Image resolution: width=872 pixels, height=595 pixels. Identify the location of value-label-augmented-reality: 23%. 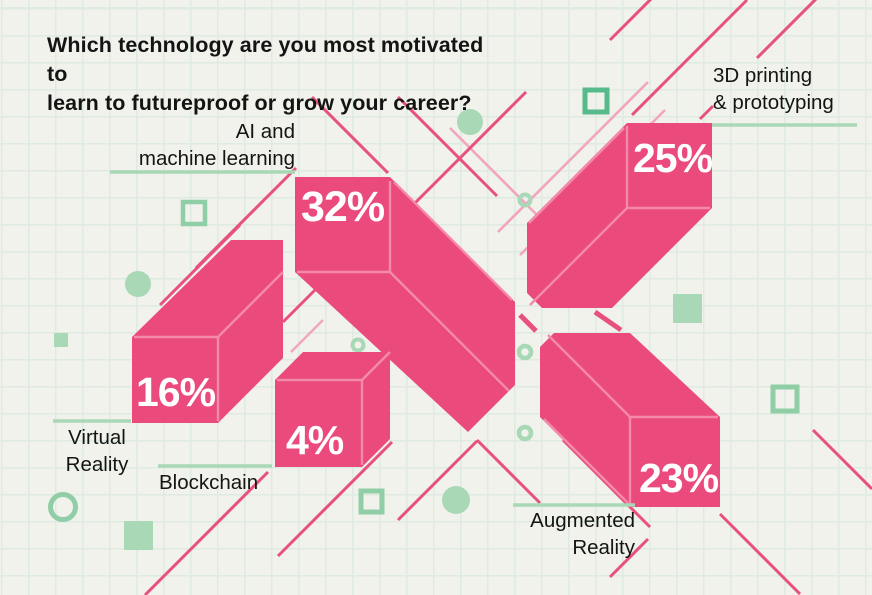
(679, 478).